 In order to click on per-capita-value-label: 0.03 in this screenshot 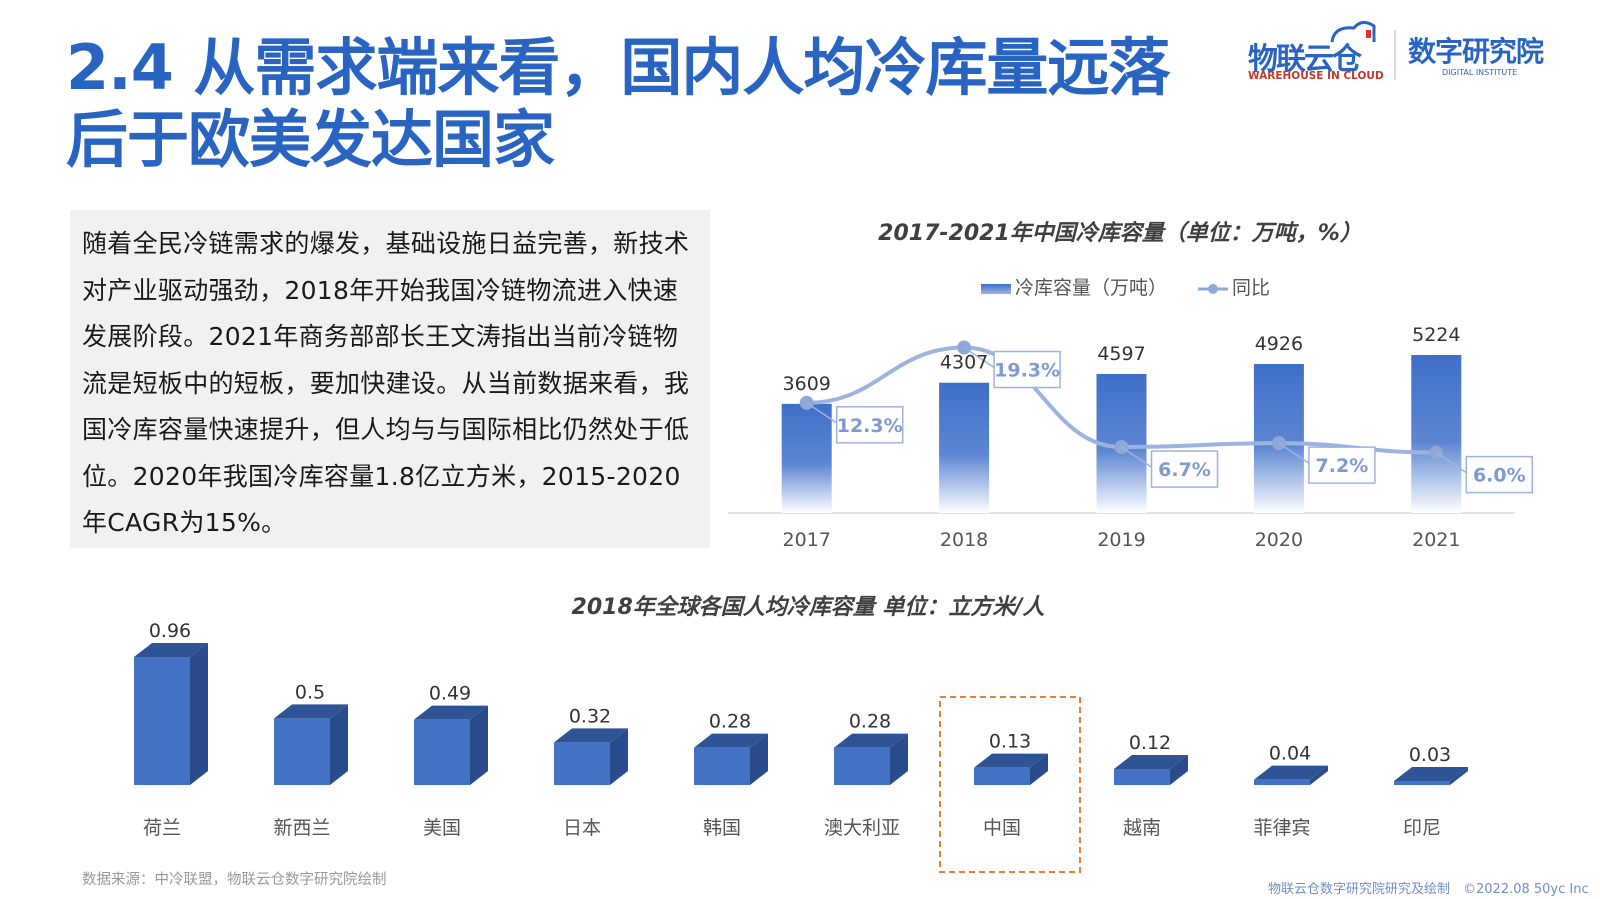, I will do `click(1430, 755)`.